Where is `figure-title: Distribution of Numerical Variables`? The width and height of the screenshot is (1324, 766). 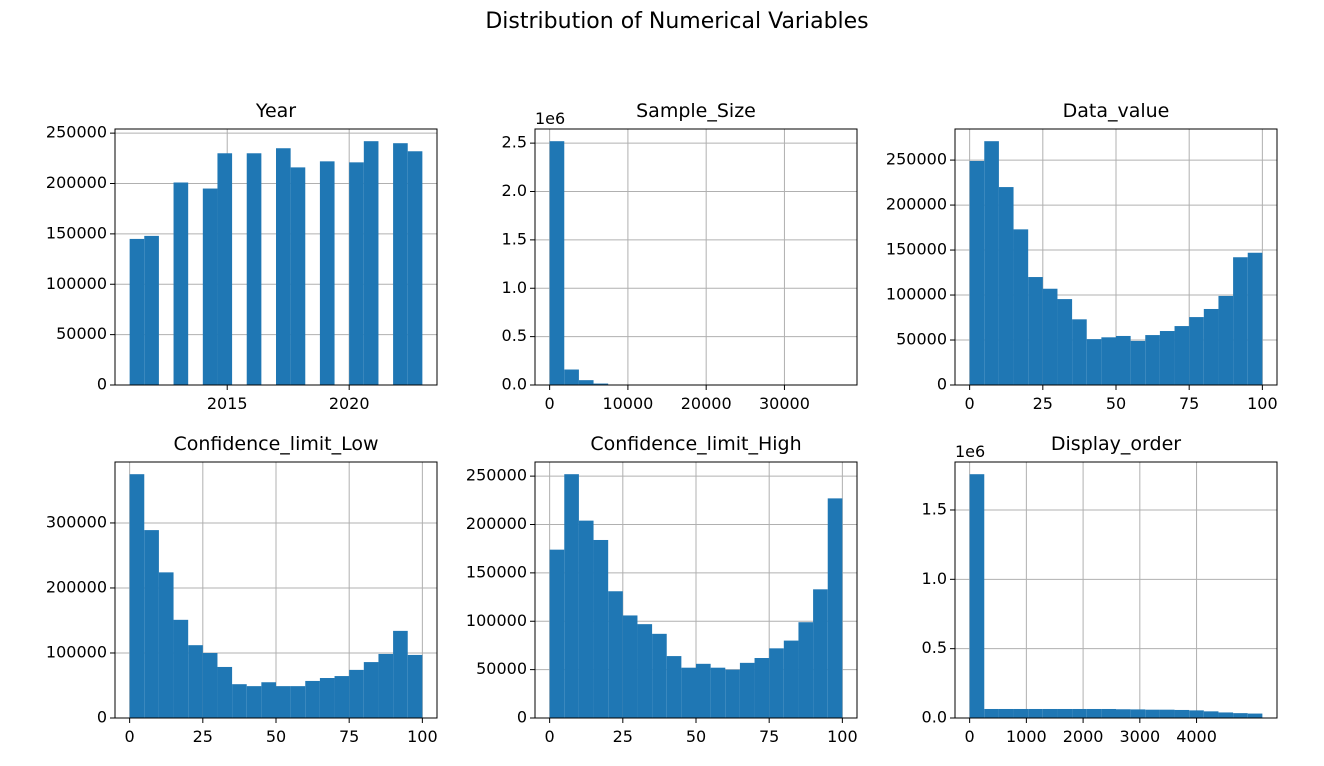
figure-title: Distribution of Numerical Variables is located at coordinates (676, 21).